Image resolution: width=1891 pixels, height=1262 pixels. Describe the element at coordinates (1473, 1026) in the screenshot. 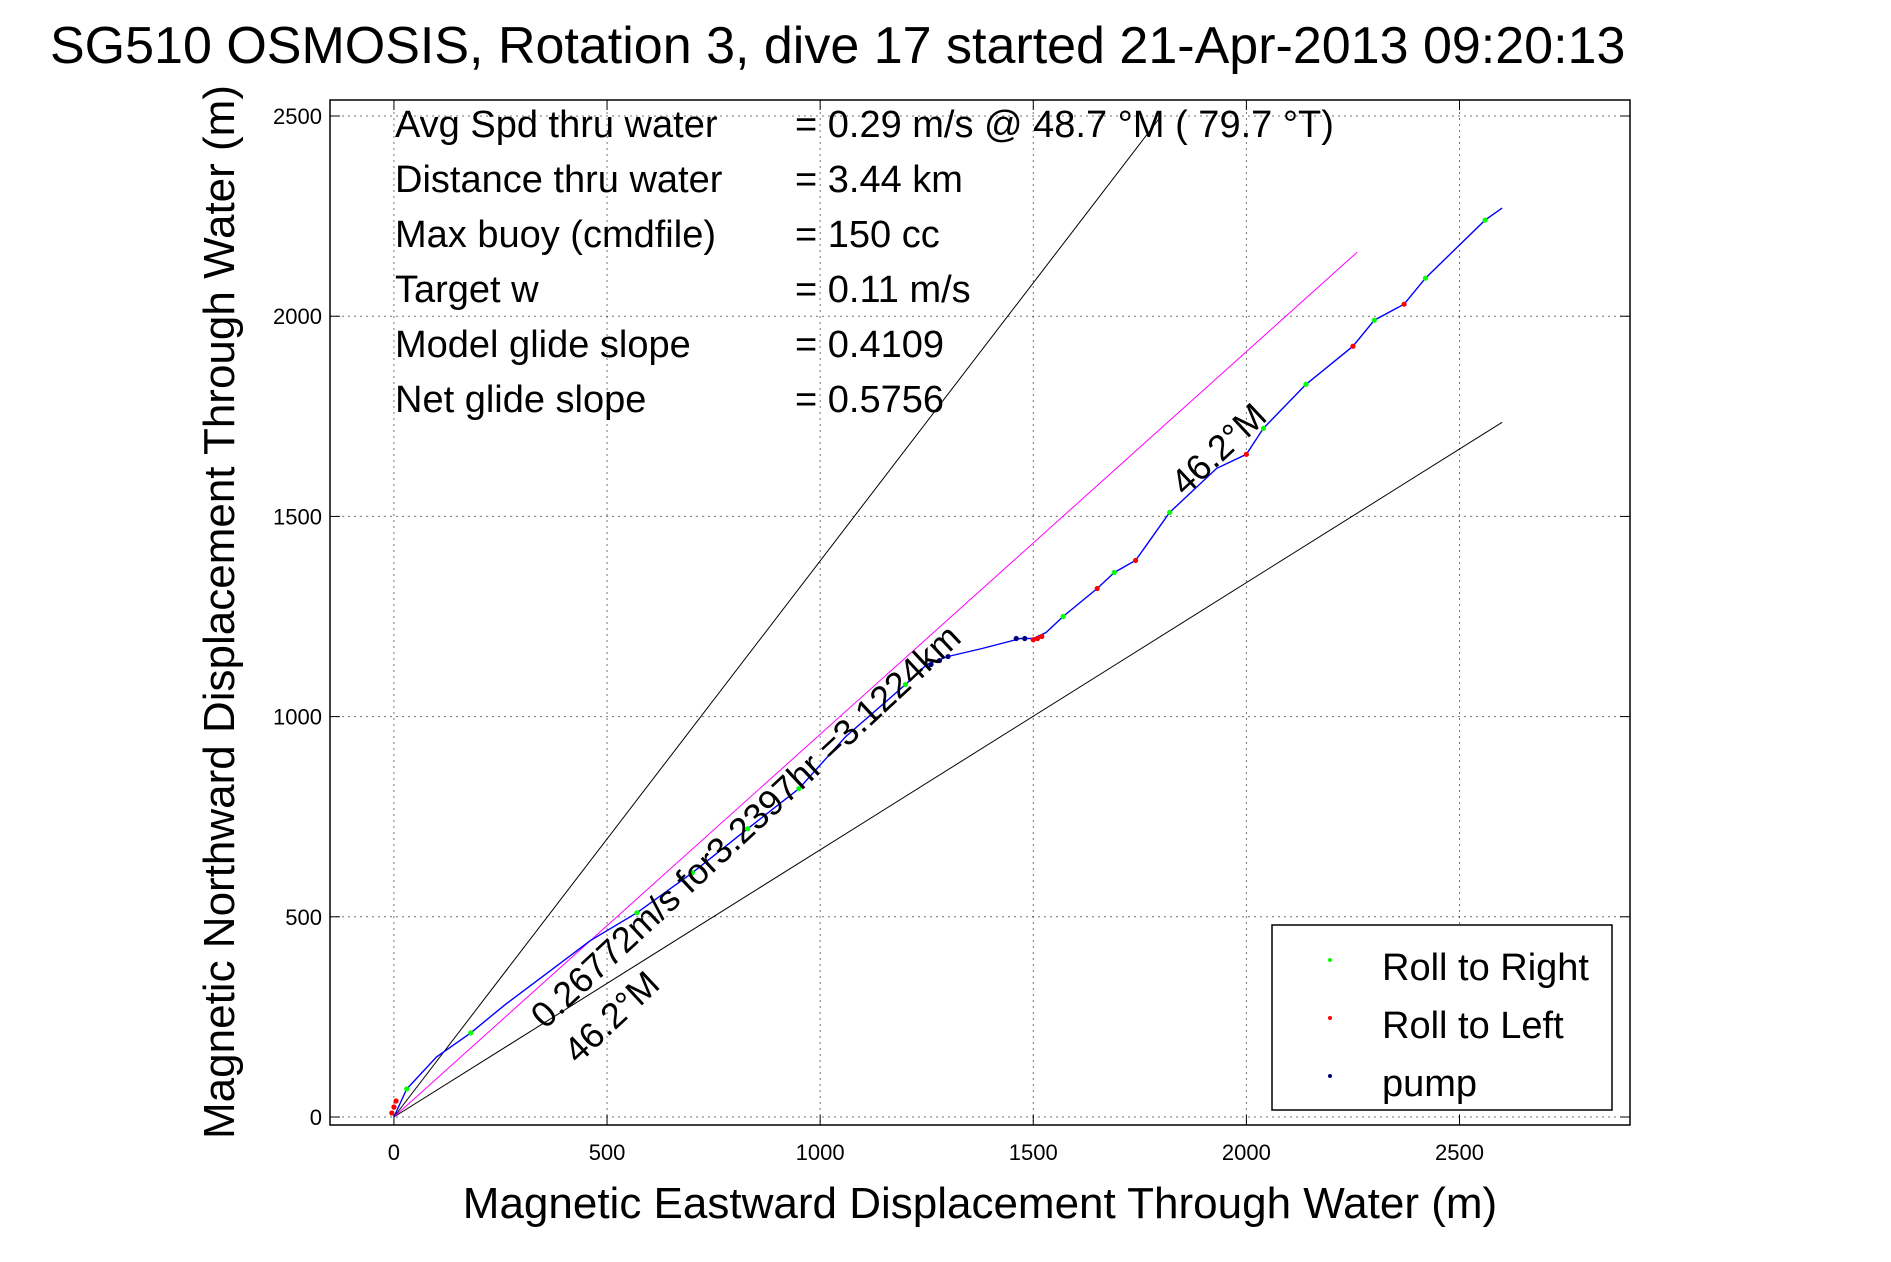

I see `legend-label-roll-left: Roll to Left` at that location.